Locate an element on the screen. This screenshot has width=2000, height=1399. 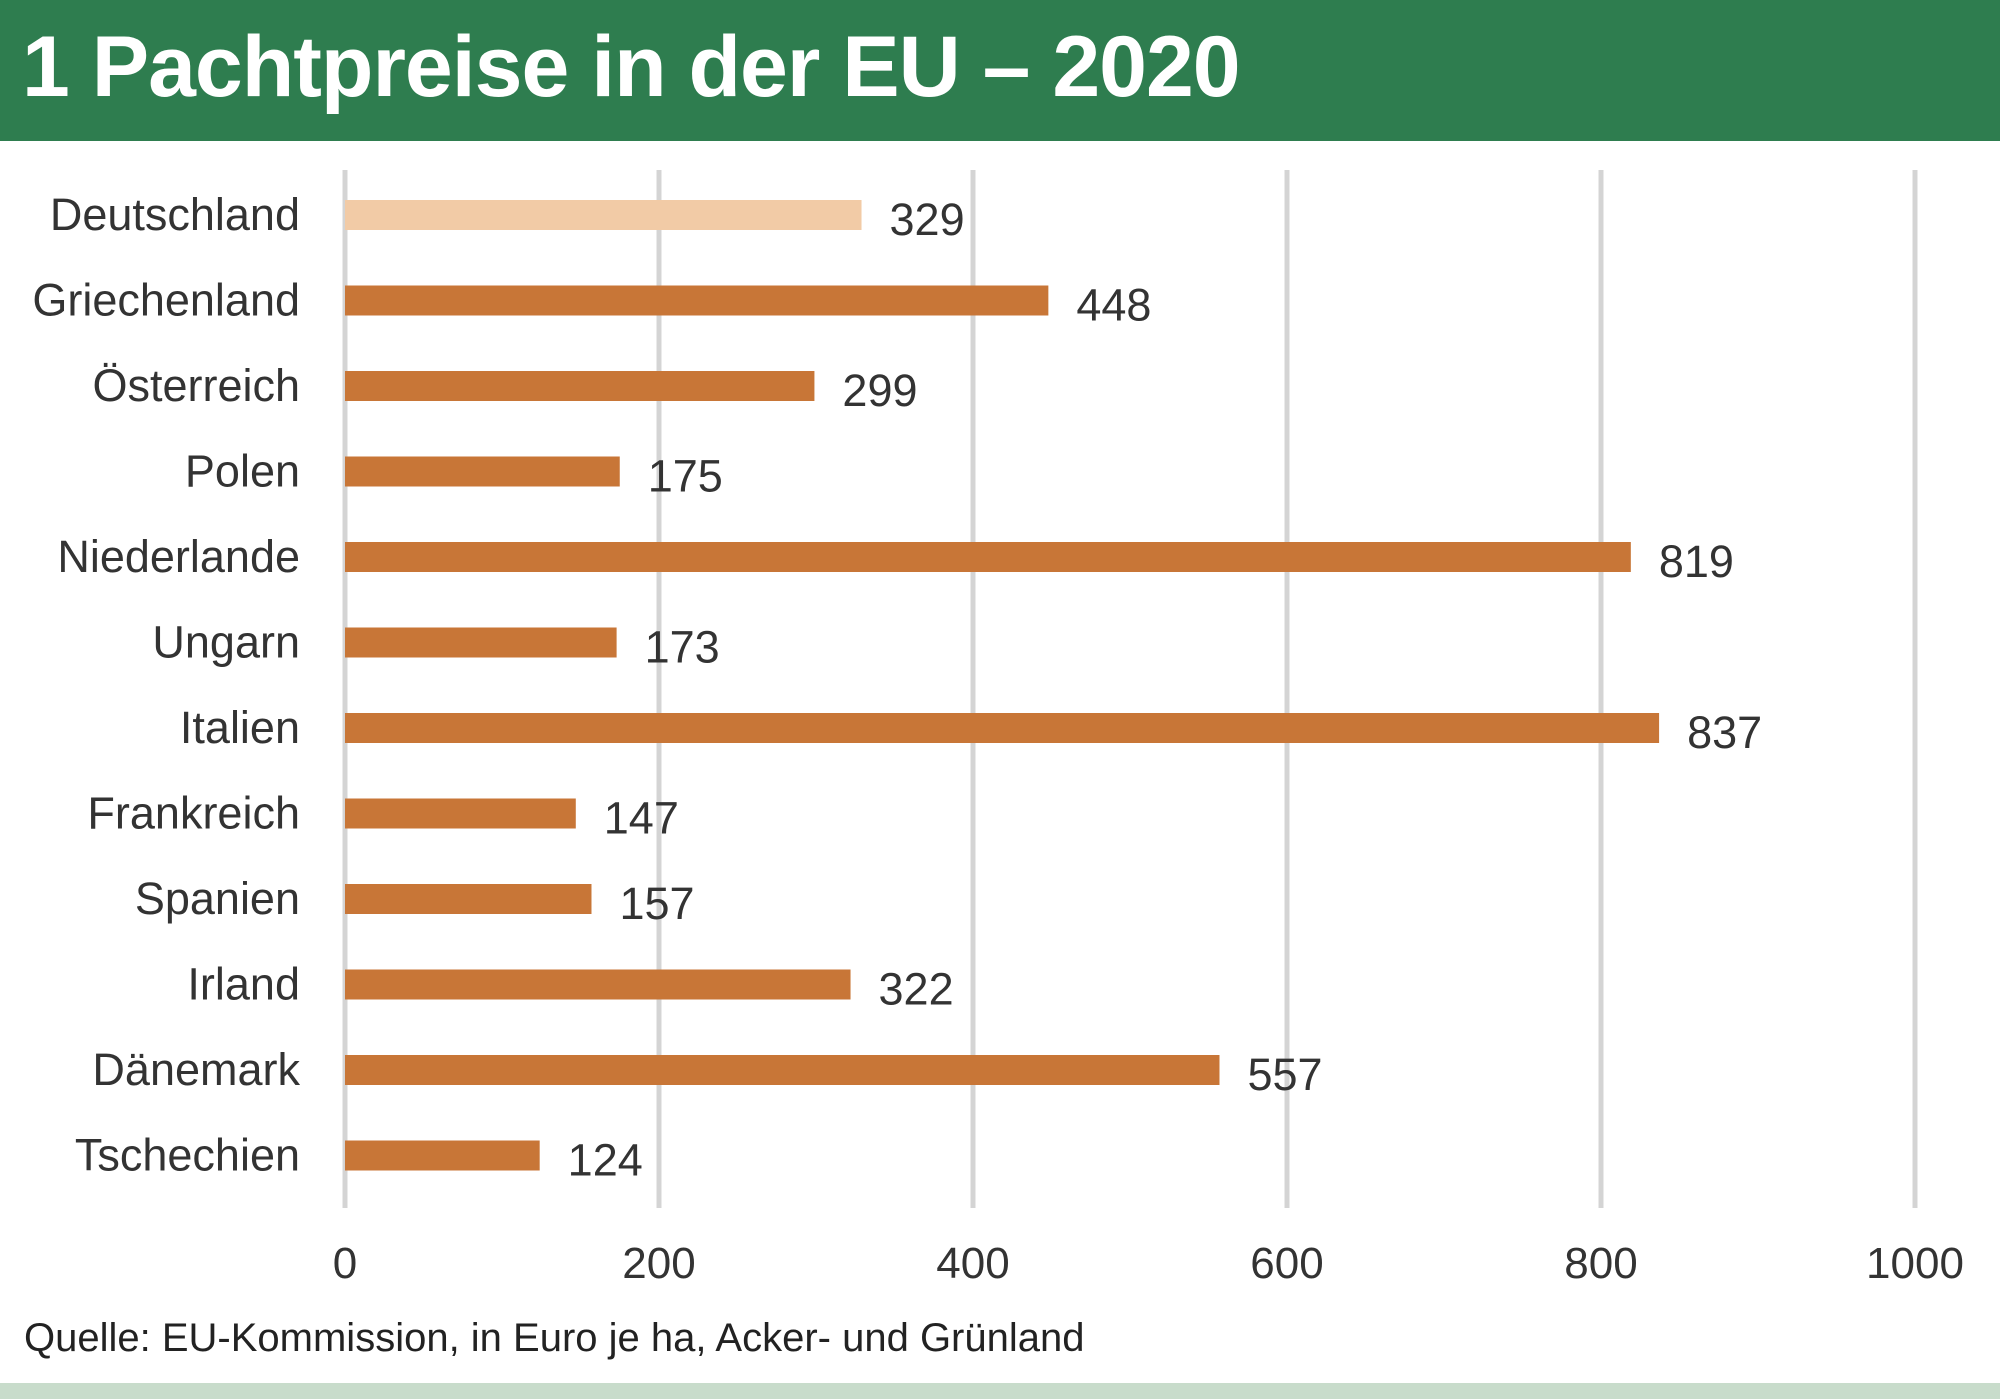
chart-header: 1 Pachtpreise in der EU – 2020 is located at coordinates (1000, 70).